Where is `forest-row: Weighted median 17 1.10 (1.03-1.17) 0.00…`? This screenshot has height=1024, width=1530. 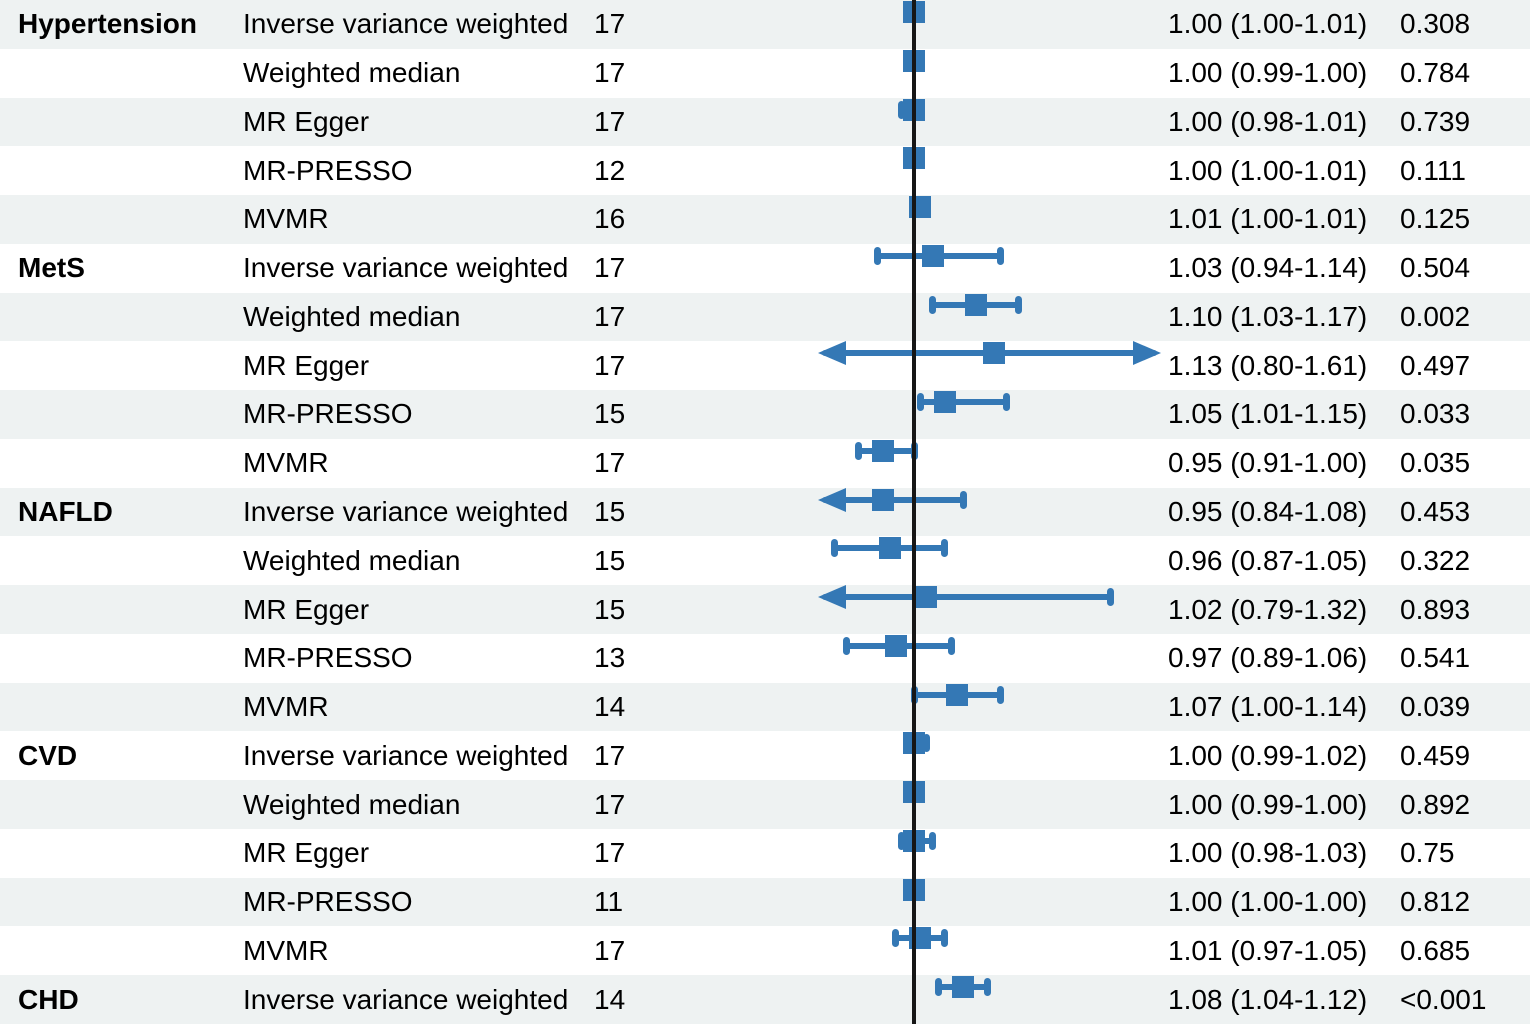
forest-row: Weighted median 17 1.10 (1.03-1.17) 0.00… is located at coordinates (765, 317).